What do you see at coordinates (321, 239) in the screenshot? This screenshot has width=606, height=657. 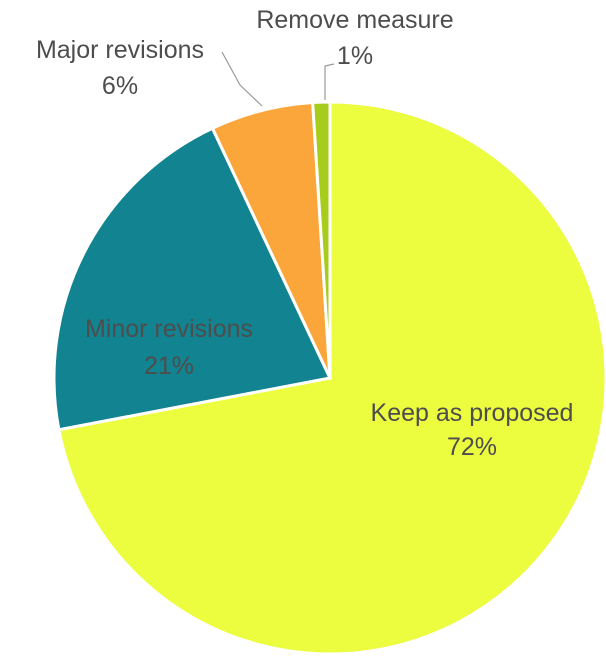 I see `slice-remove-measure` at bounding box center [321, 239].